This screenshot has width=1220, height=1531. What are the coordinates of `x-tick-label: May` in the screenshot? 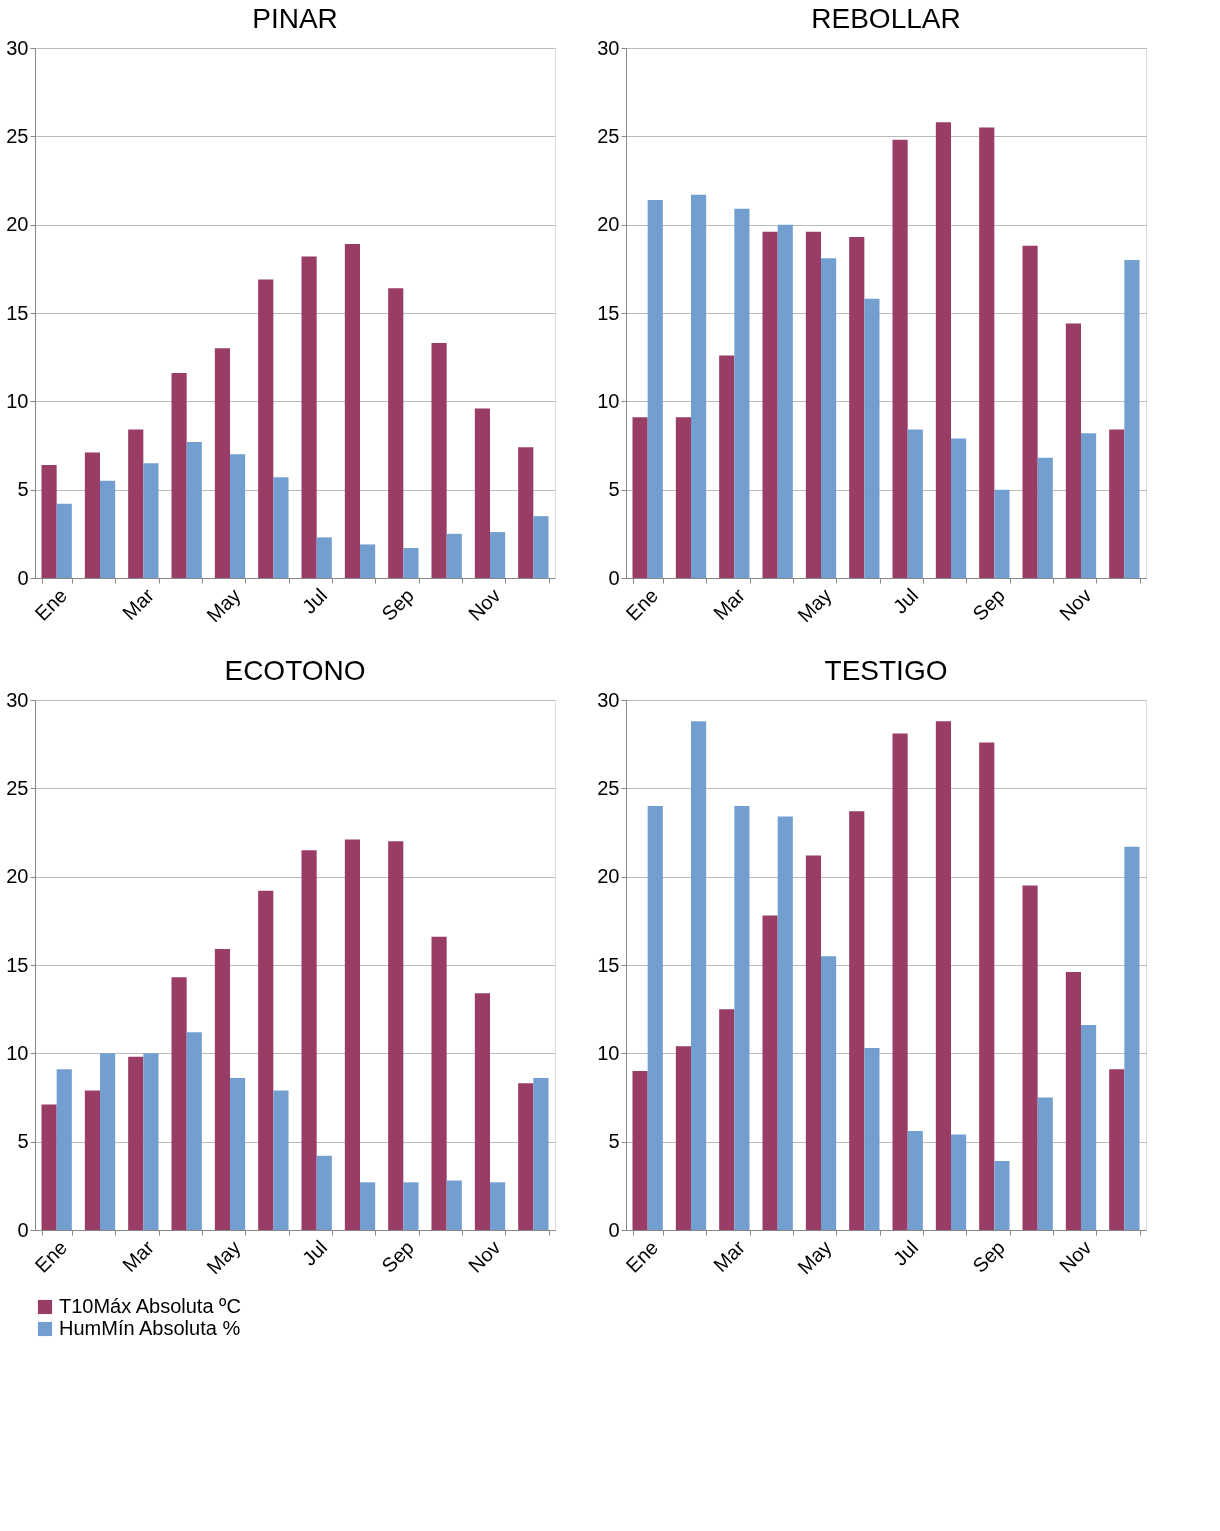 It's located at (223, 605).